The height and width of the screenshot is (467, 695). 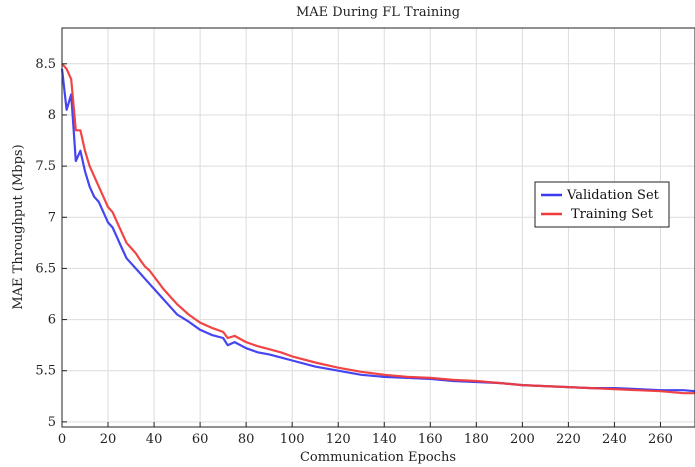 What do you see at coordinates (613, 195) in the screenshot?
I see `legend-label-validation: Validation Set` at bounding box center [613, 195].